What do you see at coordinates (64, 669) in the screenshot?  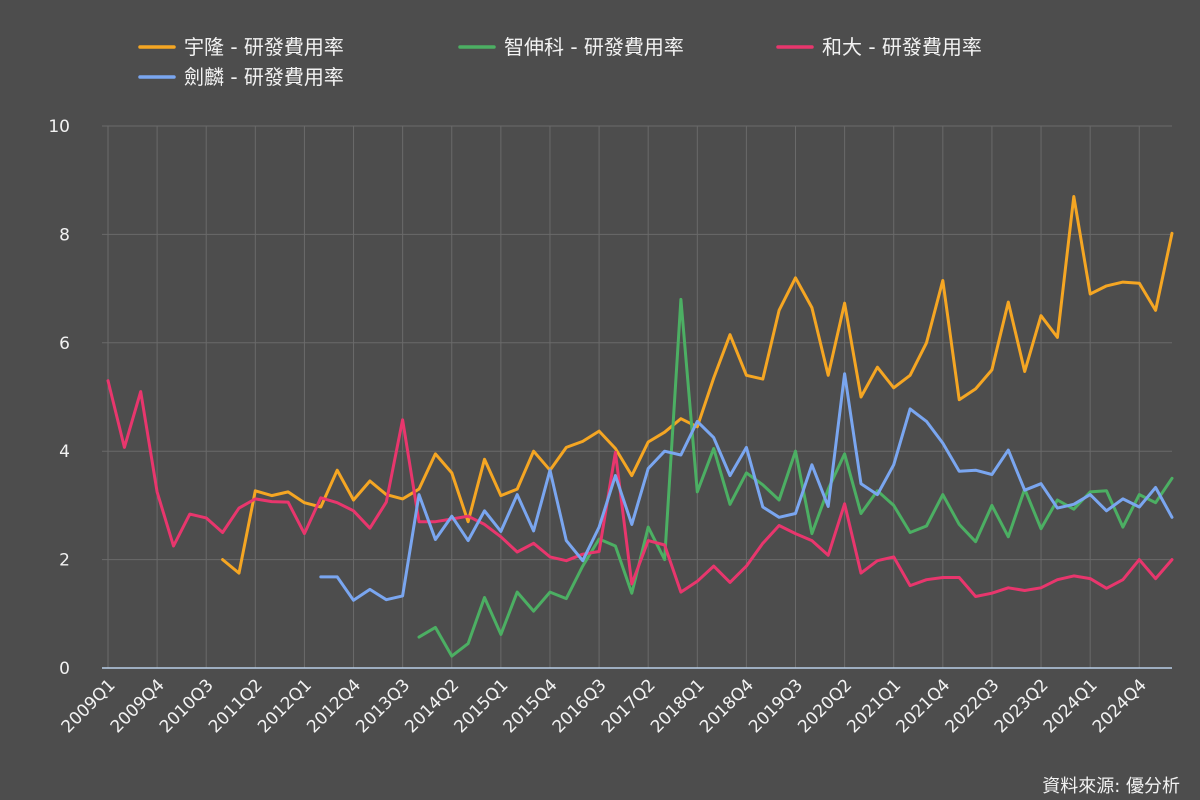 I see `y-tick-label: 0` at bounding box center [64, 669].